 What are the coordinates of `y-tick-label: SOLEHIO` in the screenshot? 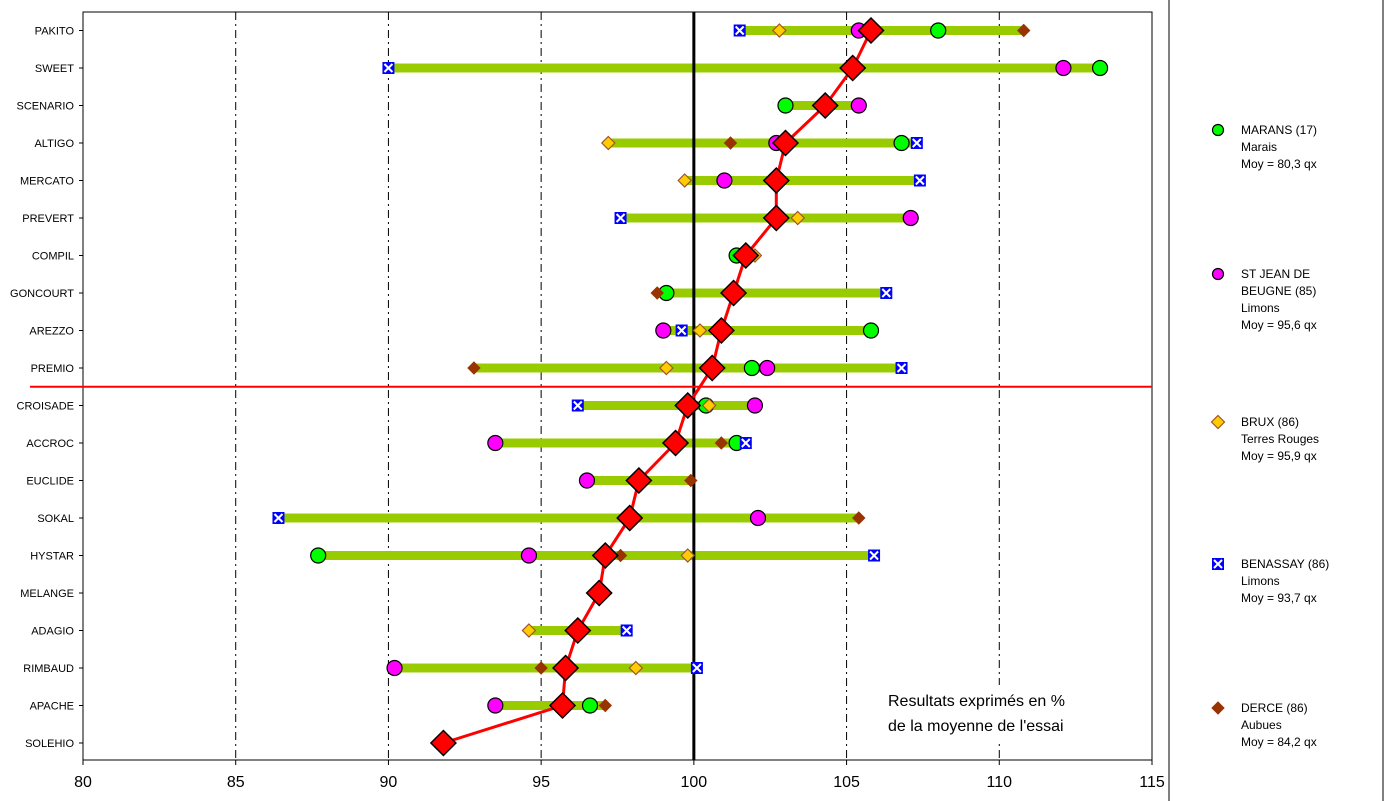 It's located at (49, 744).